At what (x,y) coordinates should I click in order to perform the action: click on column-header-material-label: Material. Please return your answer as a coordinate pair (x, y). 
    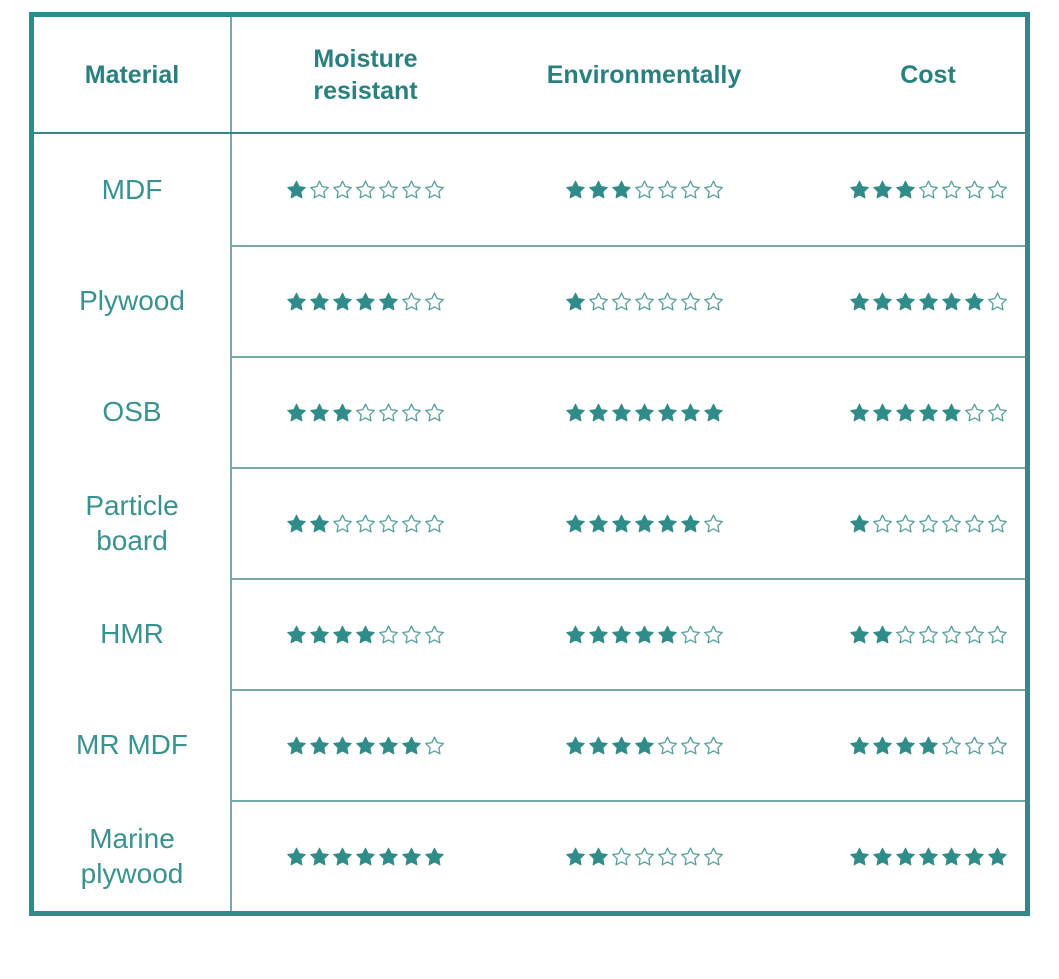
    Looking at the image, I should click on (132, 74).